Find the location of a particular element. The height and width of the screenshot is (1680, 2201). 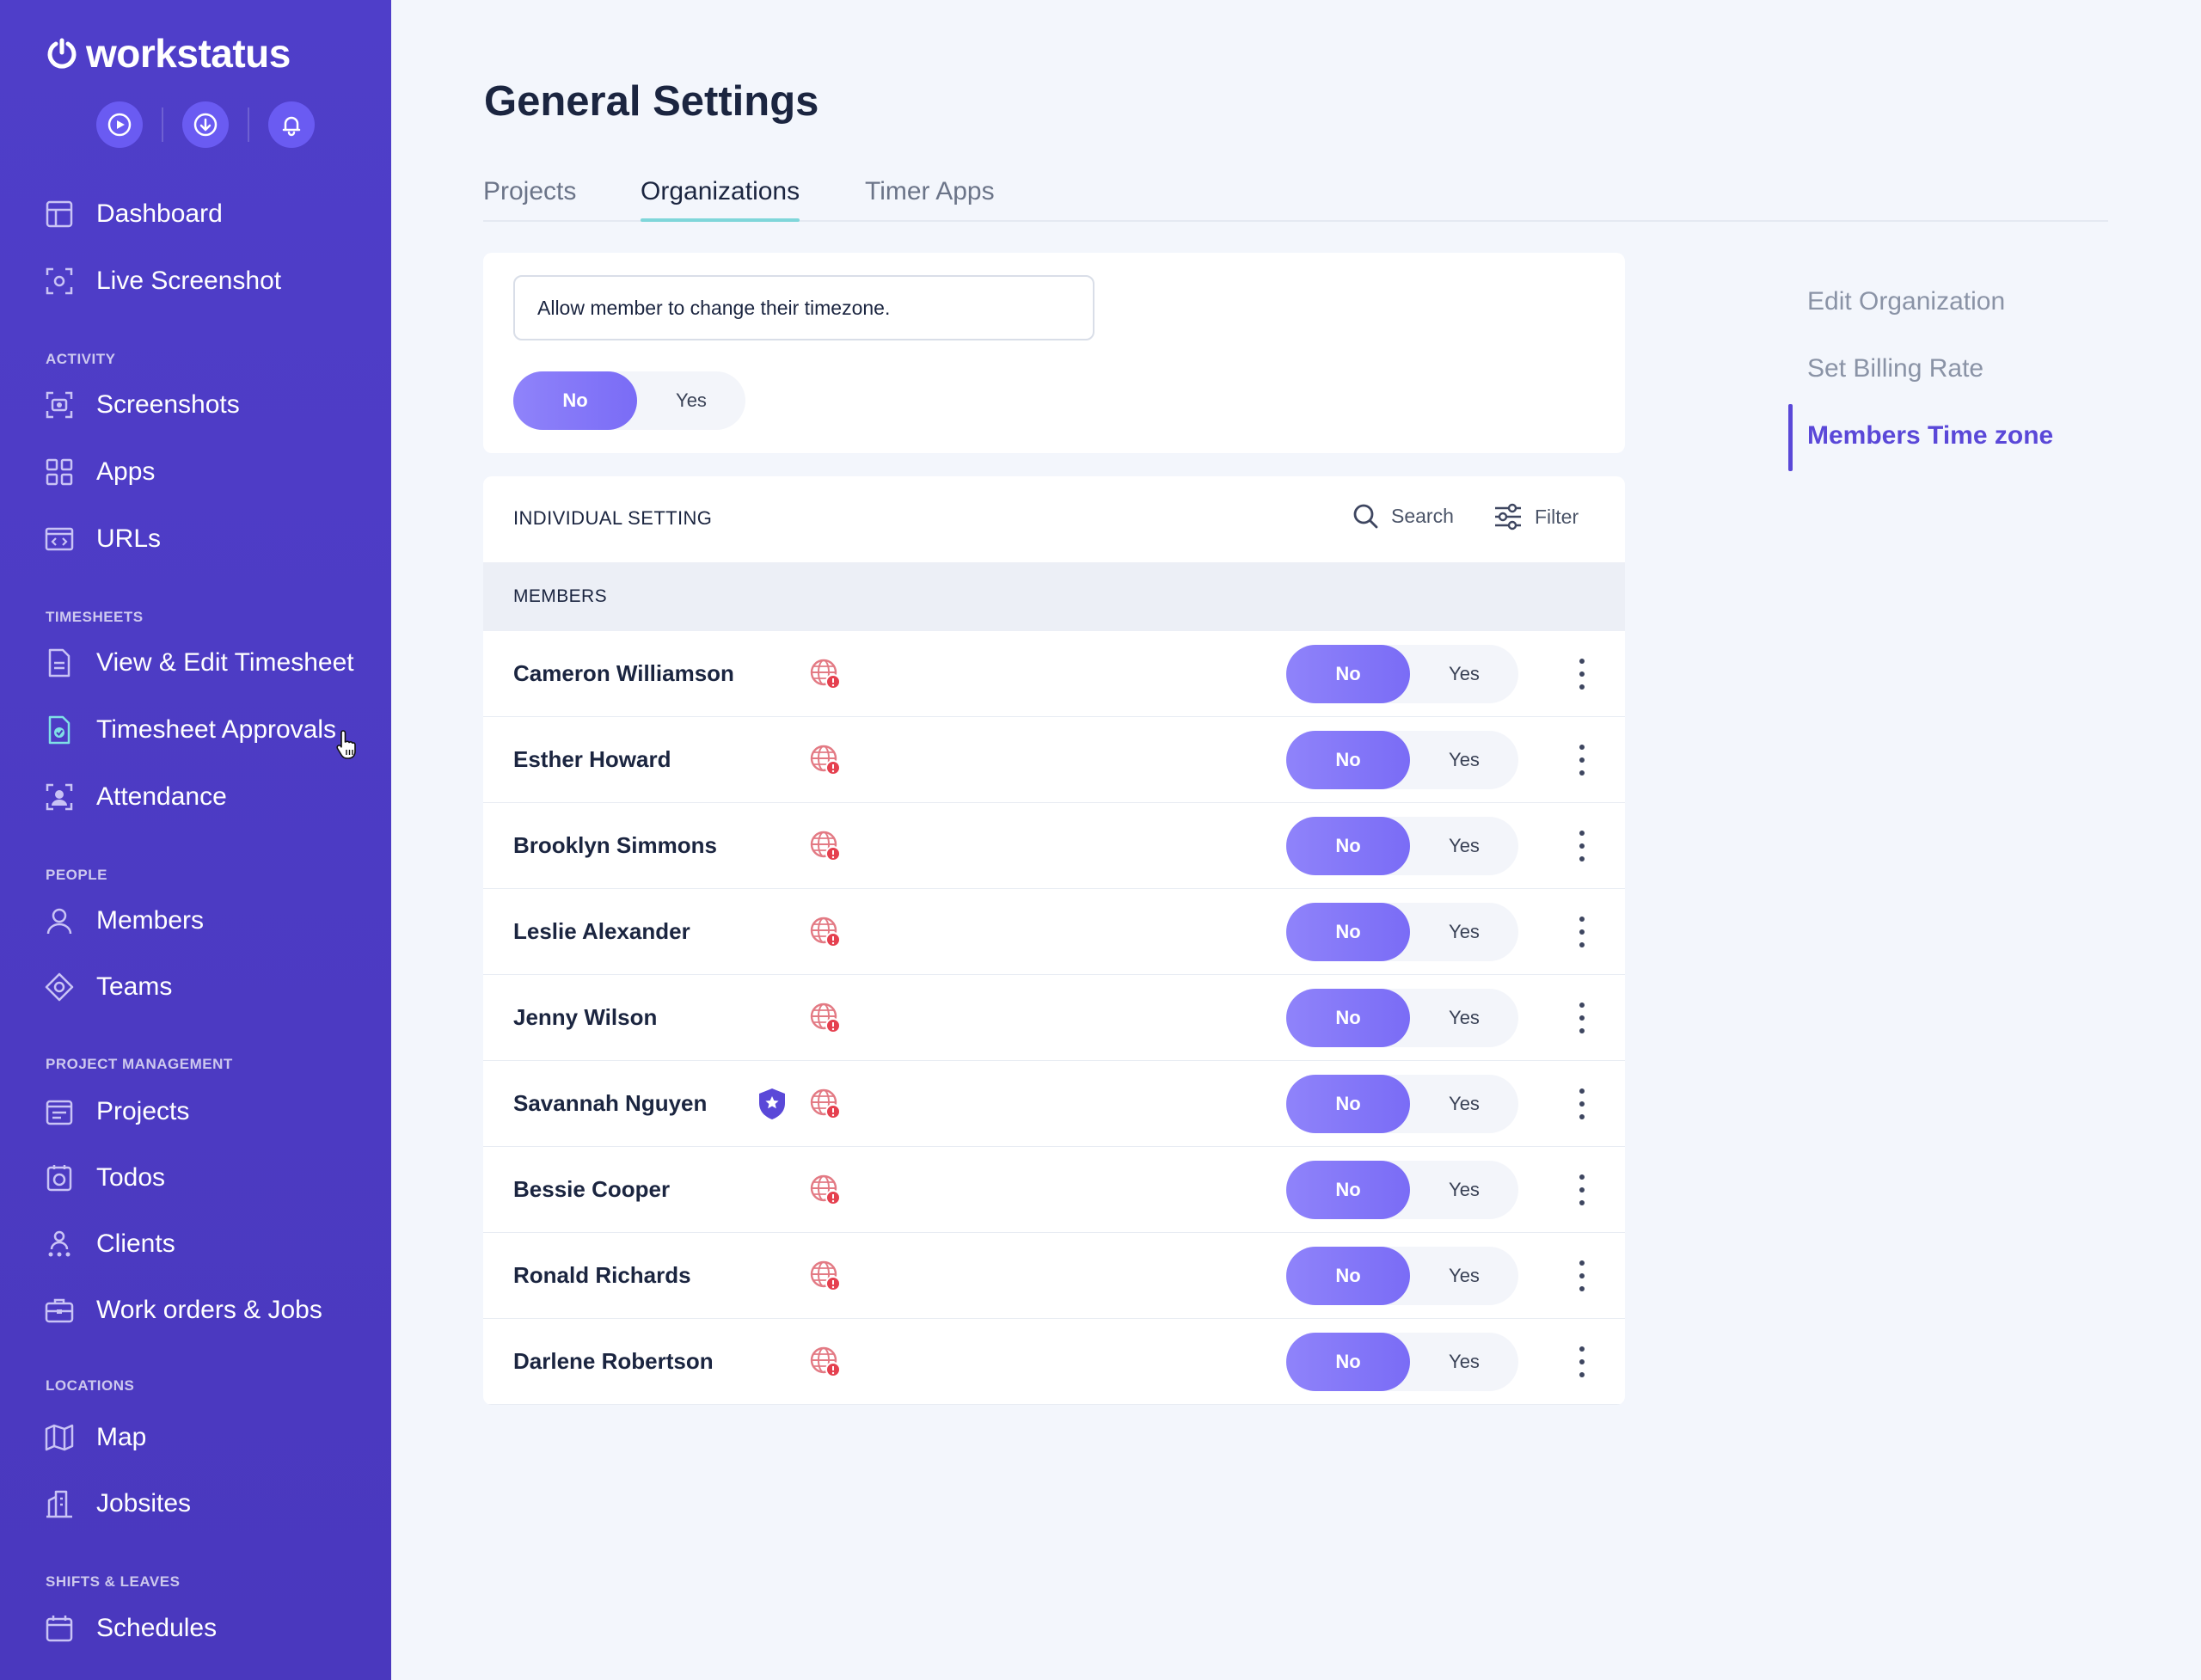

nav-set-billing-rate: Set Billing Rate is located at coordinates (1895, 369).